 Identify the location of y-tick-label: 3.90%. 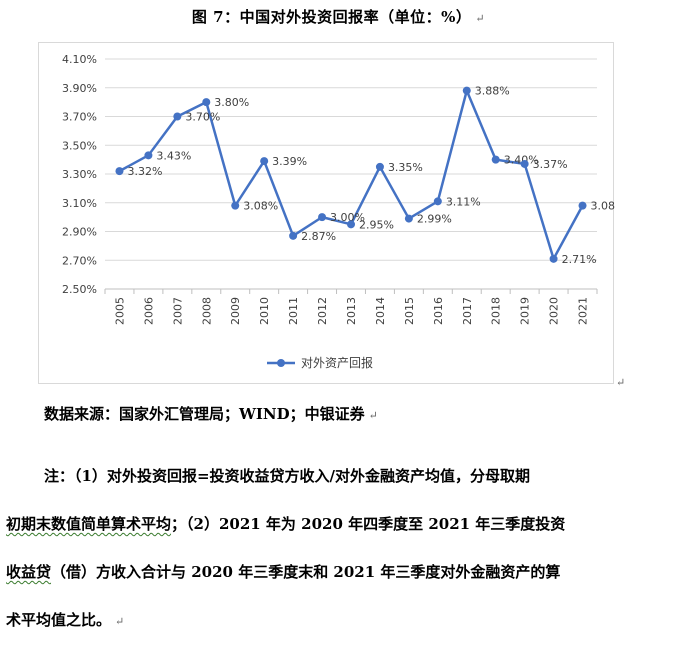
(79, 88).